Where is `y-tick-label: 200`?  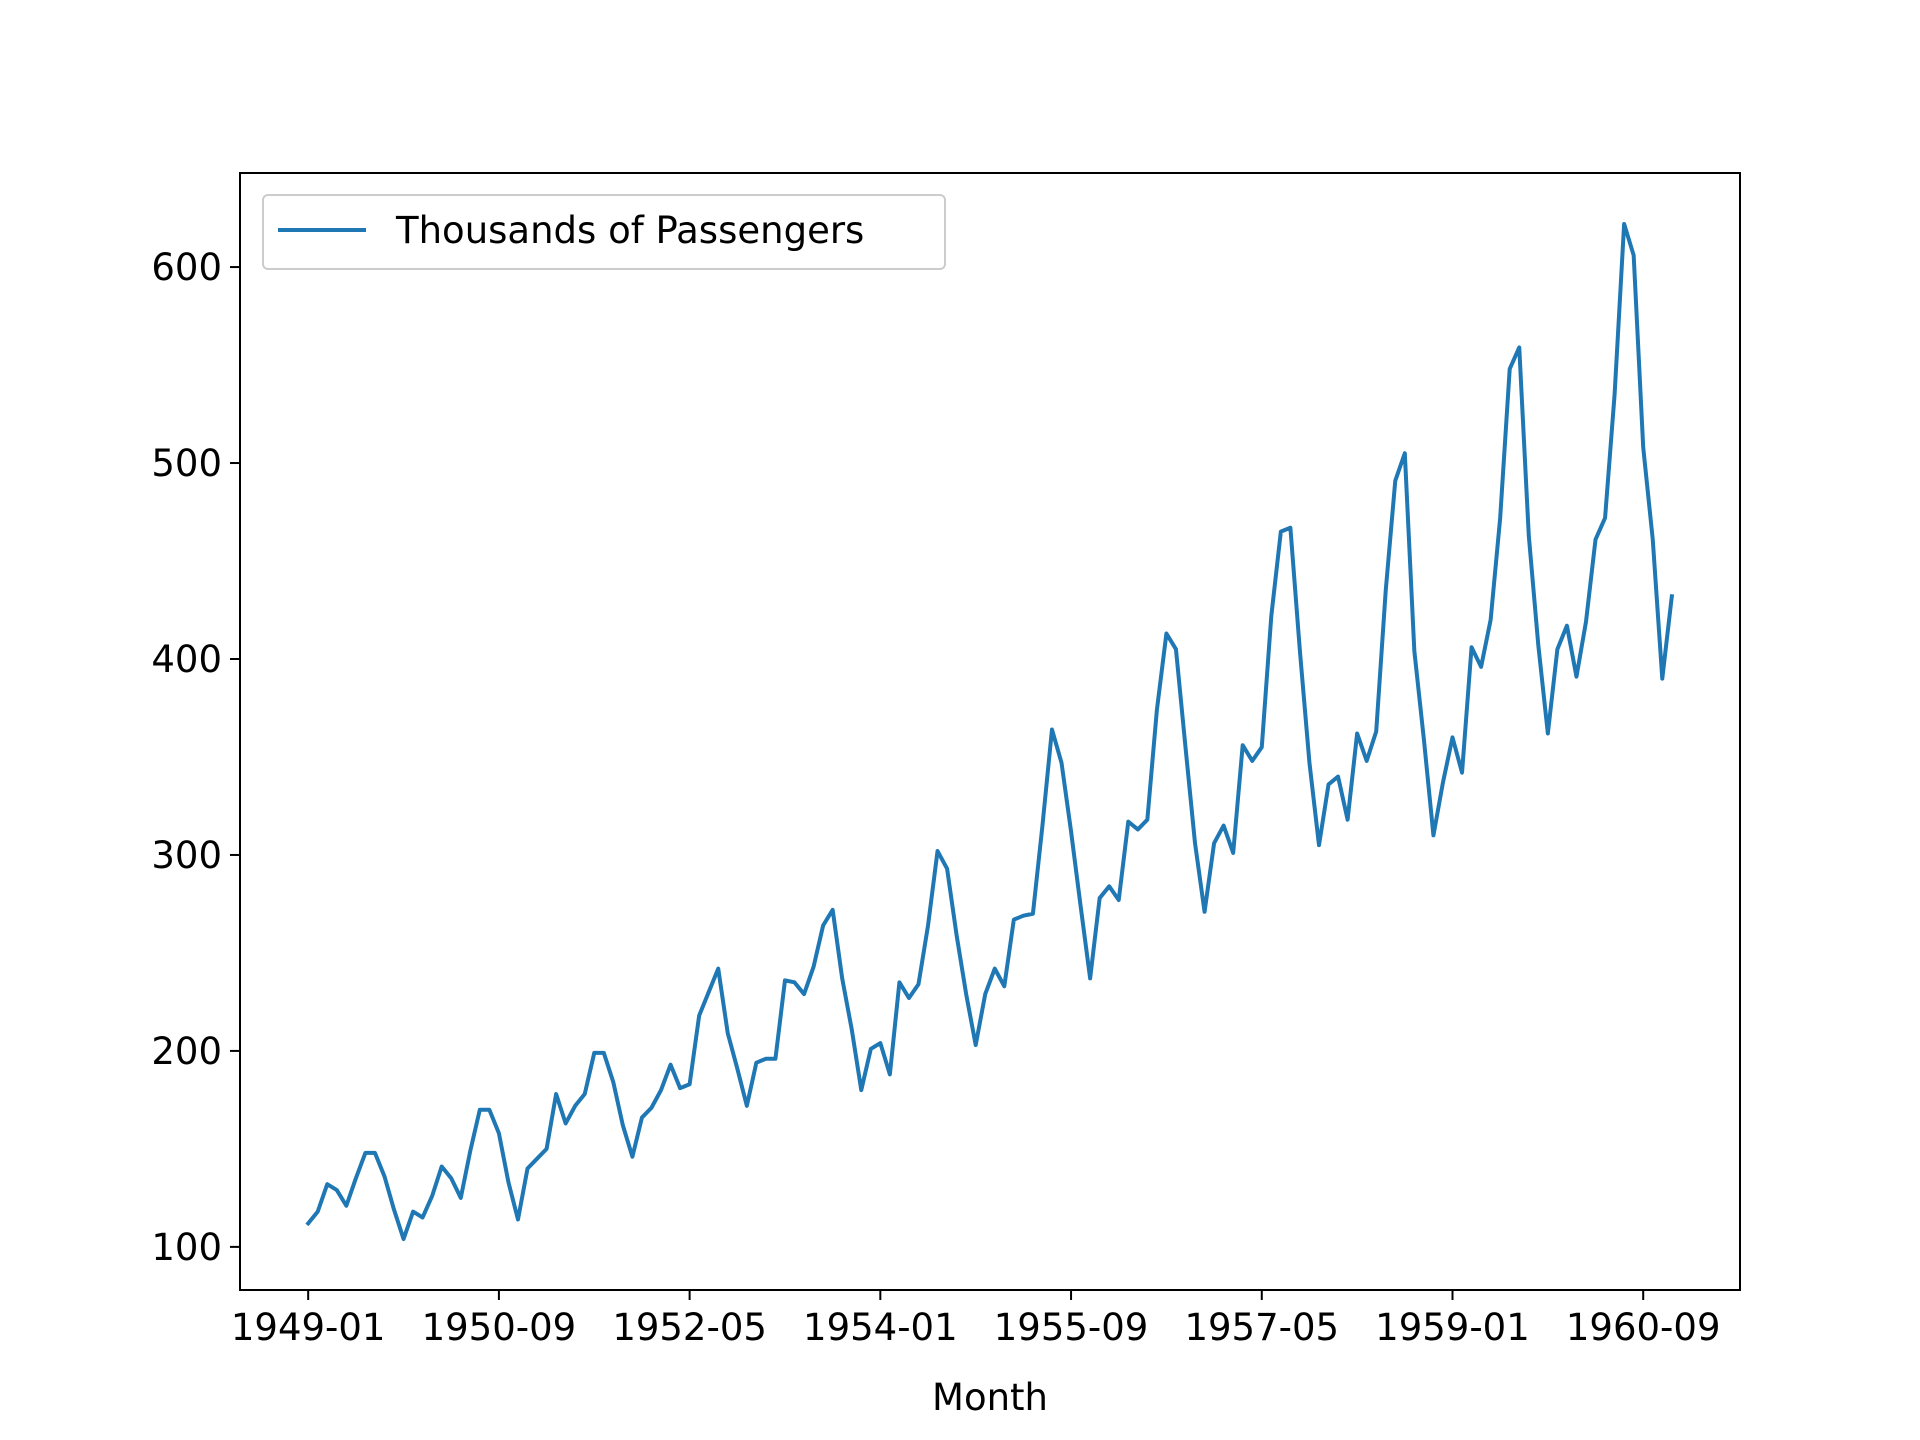 y-tick-label: 200 is located at coordinates (186, 1051).